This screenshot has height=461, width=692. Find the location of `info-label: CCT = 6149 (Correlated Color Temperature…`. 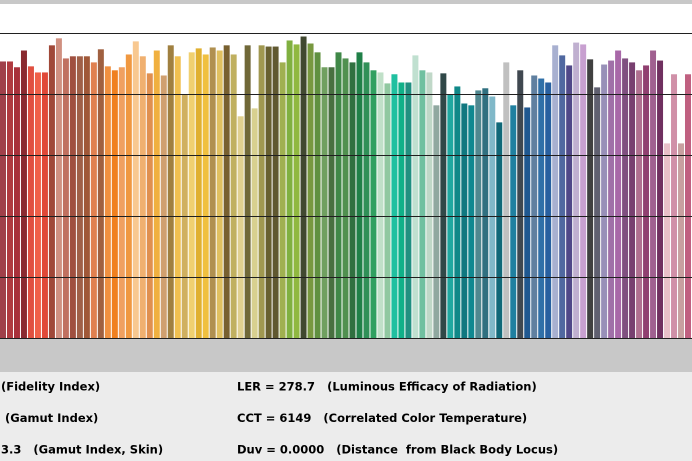

info-label: CCT = 6149 (Correlated Color Temperature… is located at coordinates (382, 418).